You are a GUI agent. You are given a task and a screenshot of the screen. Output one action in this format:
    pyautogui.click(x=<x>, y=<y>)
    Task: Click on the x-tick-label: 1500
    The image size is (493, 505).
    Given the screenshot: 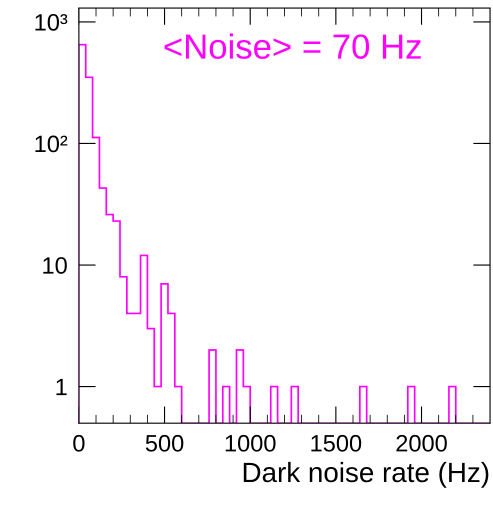 What is the action you would take?
    pyautogui.click(x=336, y=443)
    